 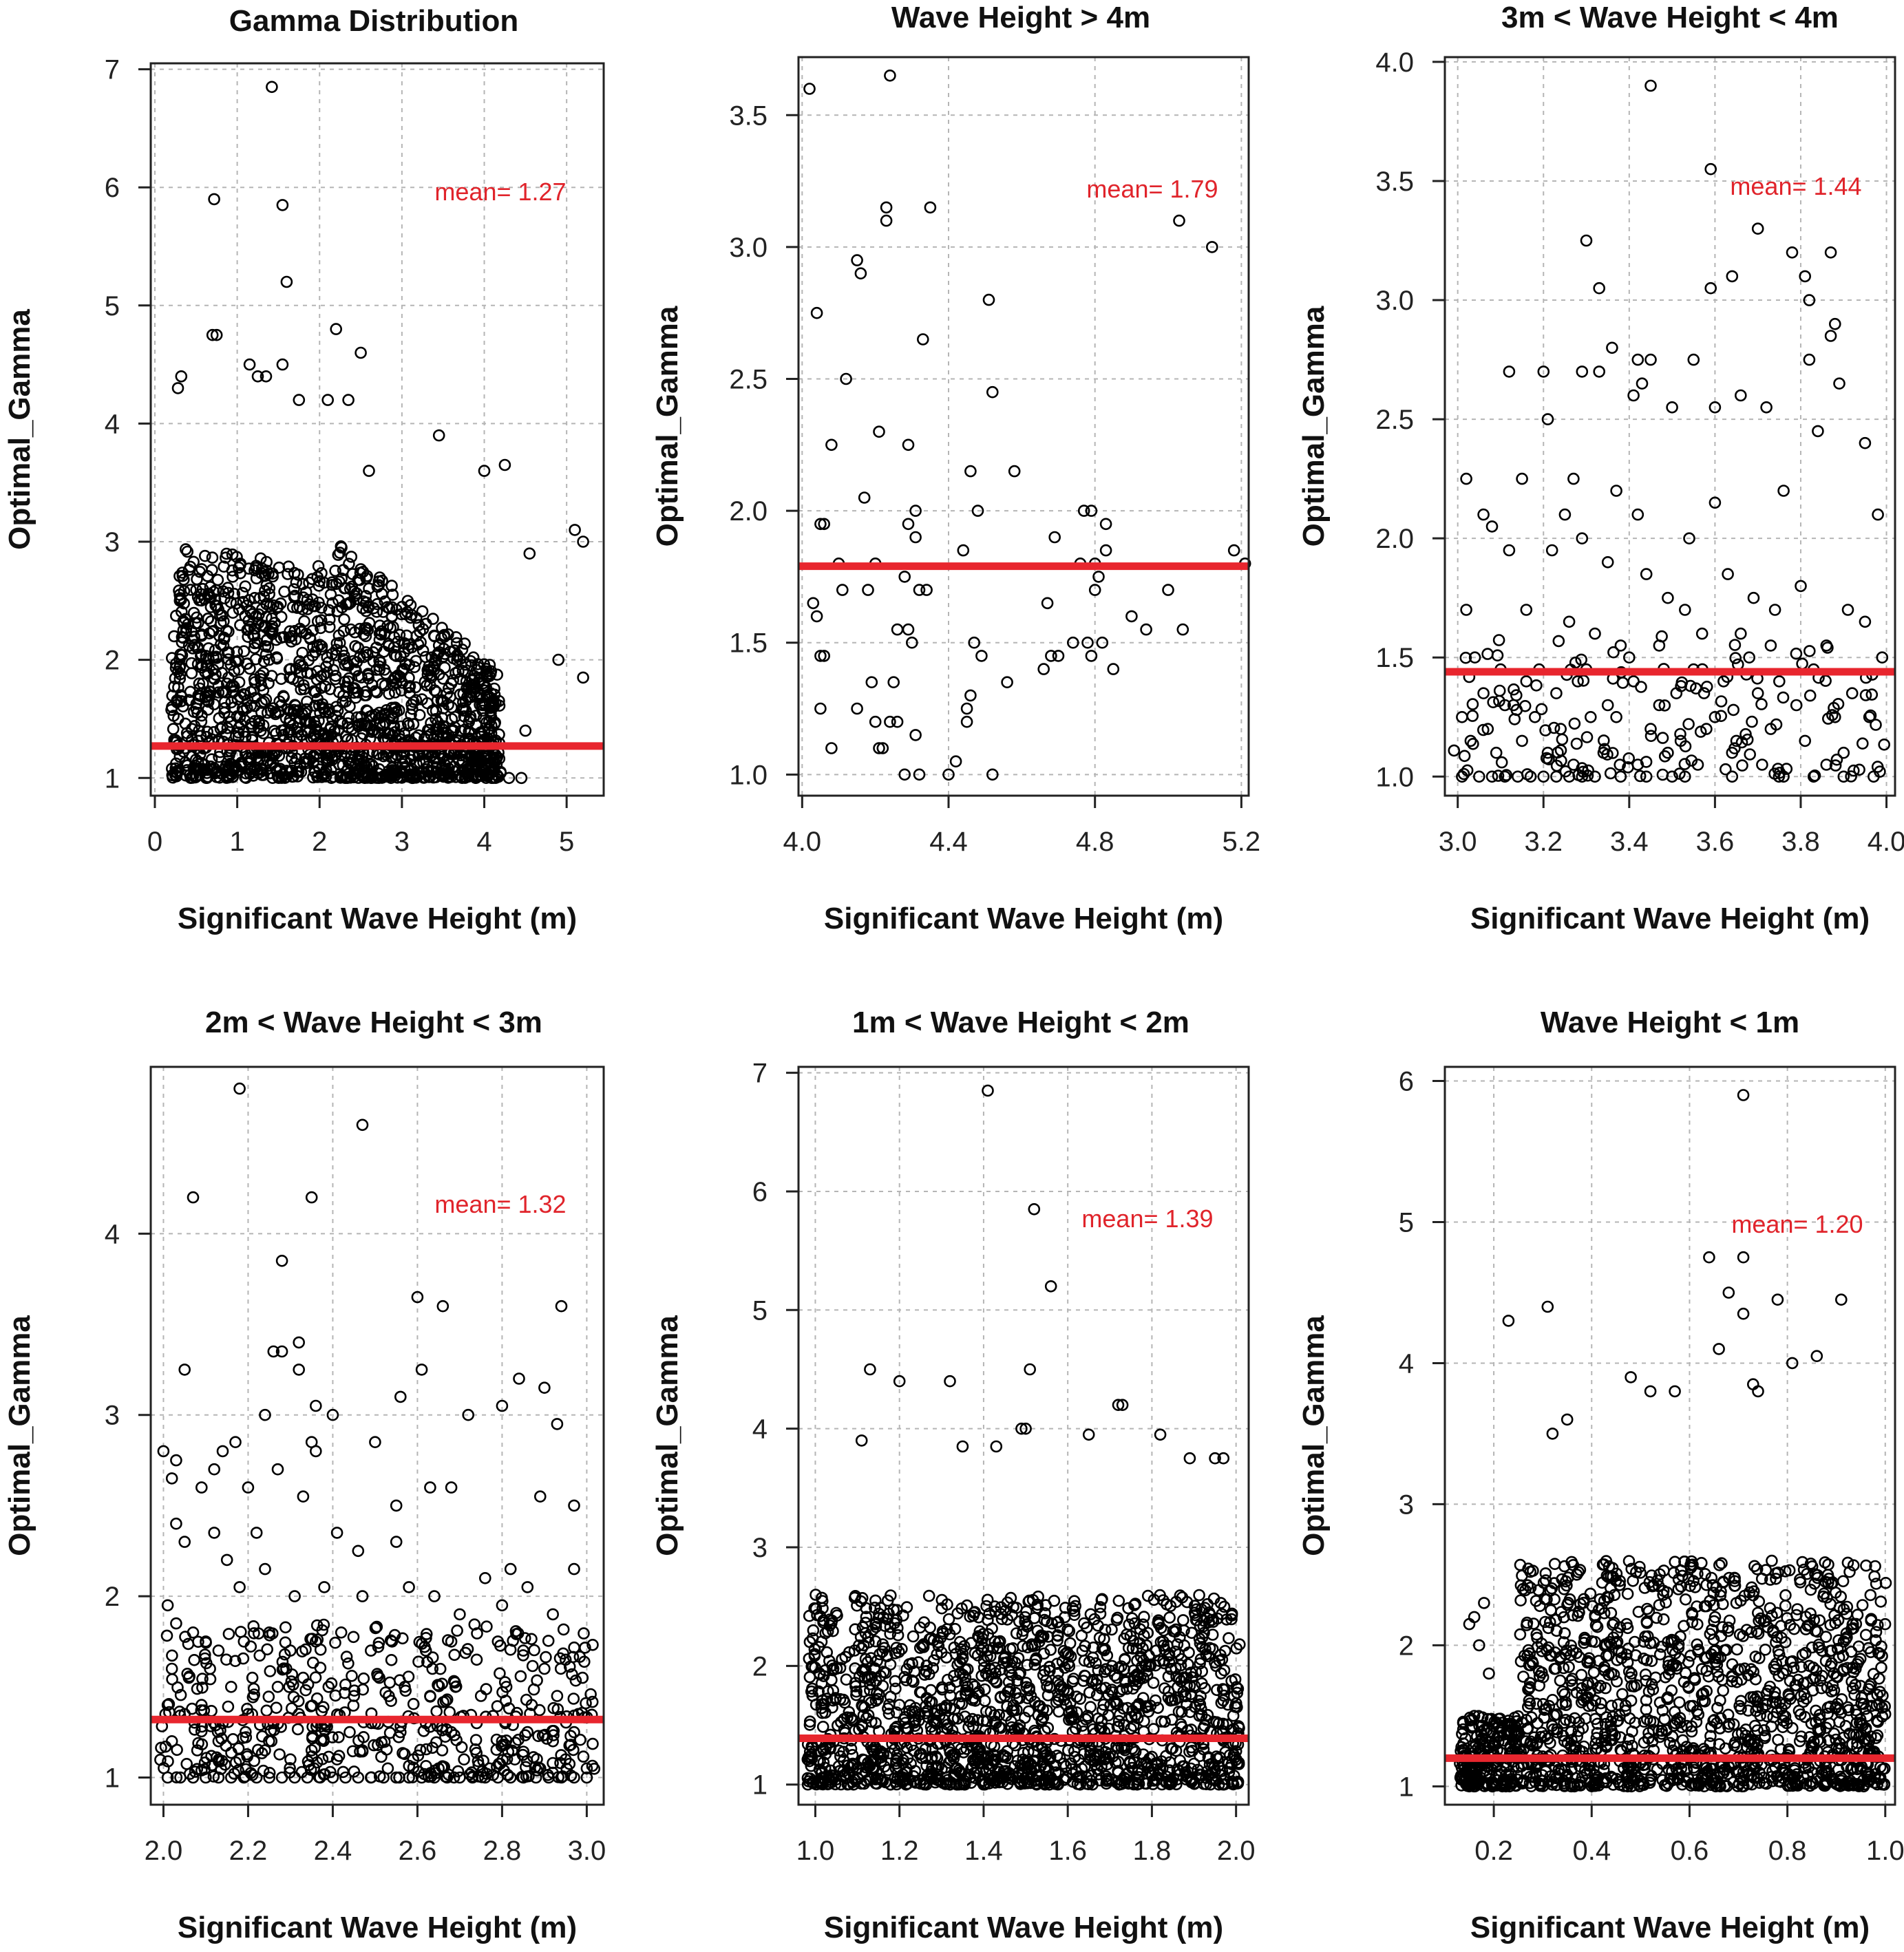 What do you see at coordinates (587, 1851) in the screenshot?
I see `x-tick-label: 3.0` at bounding box center [587, 1851].